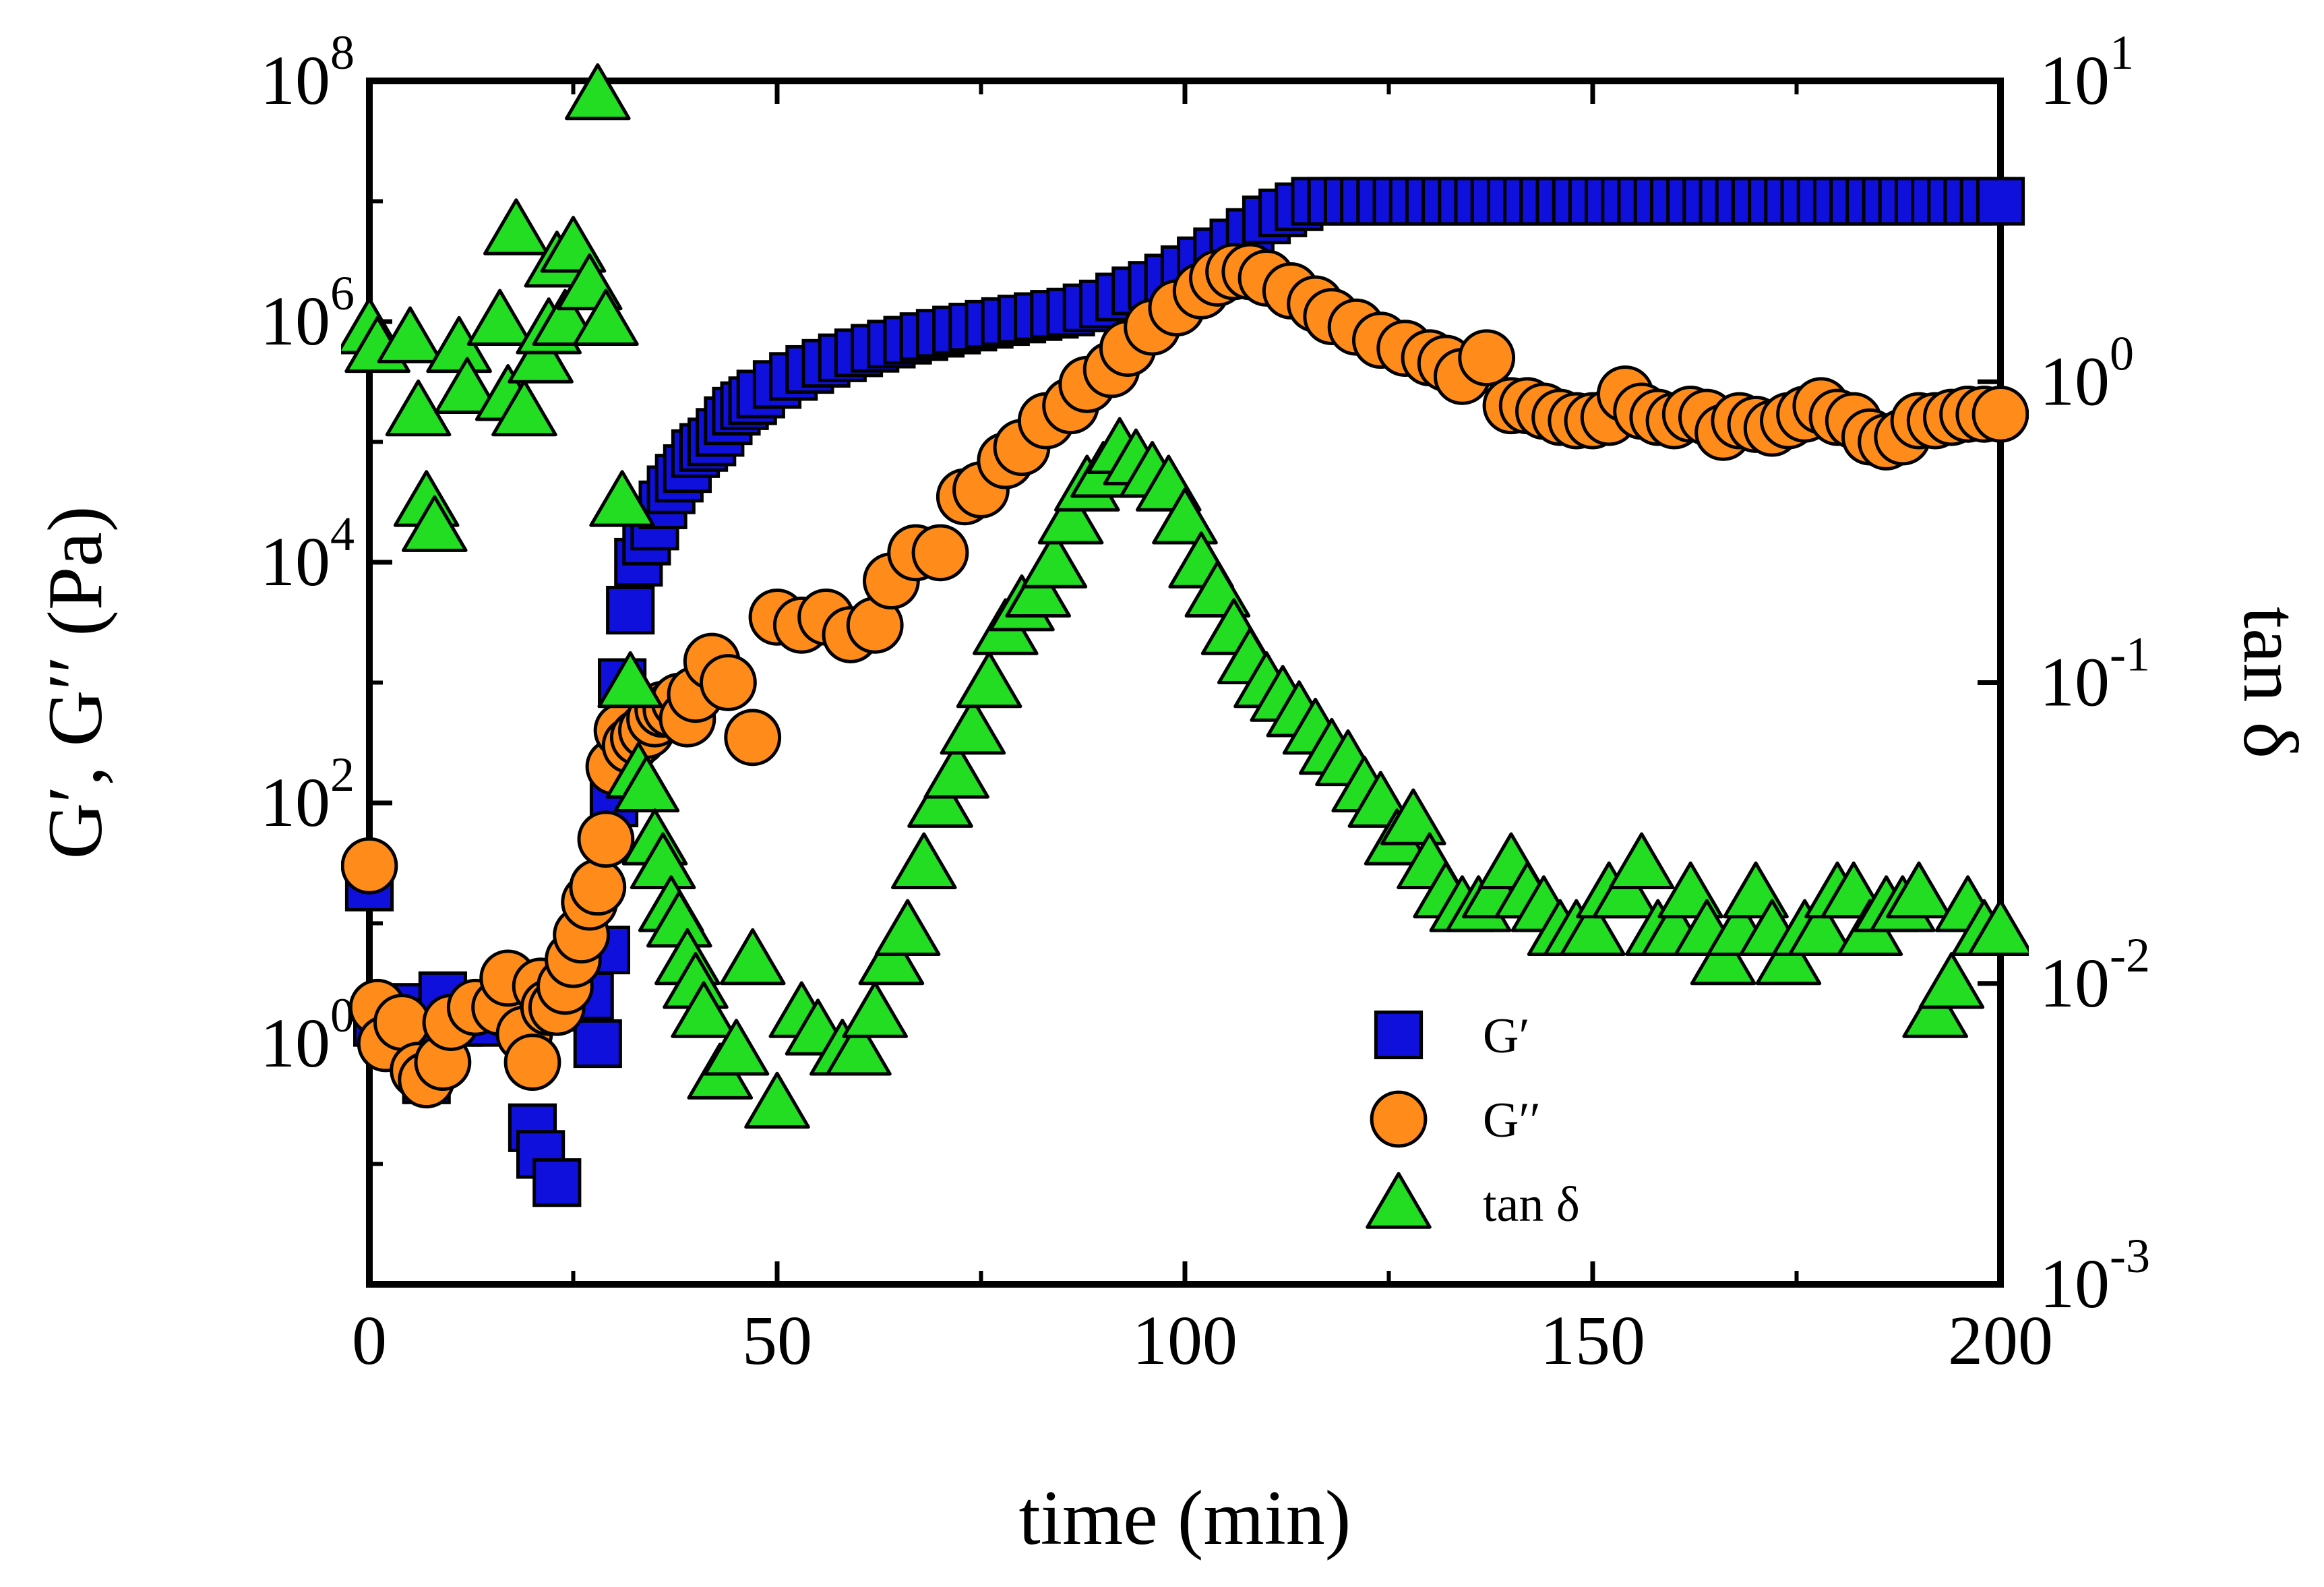 The height and width of the screenshot is (1587, 2324). Describe the element at coordinates (2095, 674) in the screenshot. I see `y2-tick-label: 10⁻¹` at that location.